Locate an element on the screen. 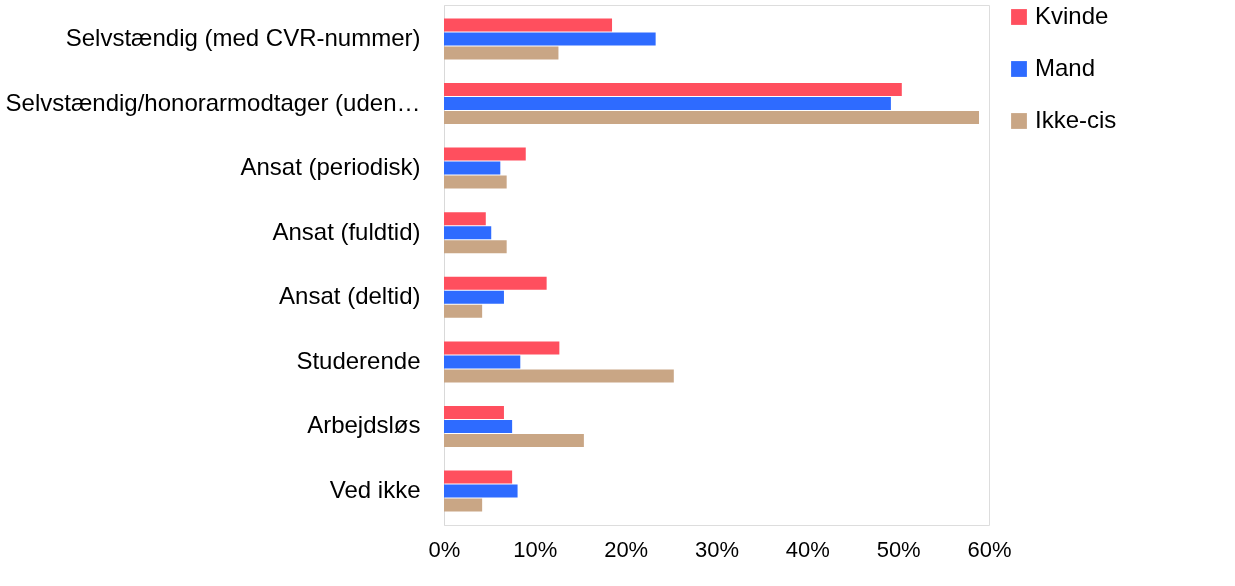 This screenshot has width=1235, height=586. y-tick-label: Arbejdsløs is located at coordinates (364, 425).